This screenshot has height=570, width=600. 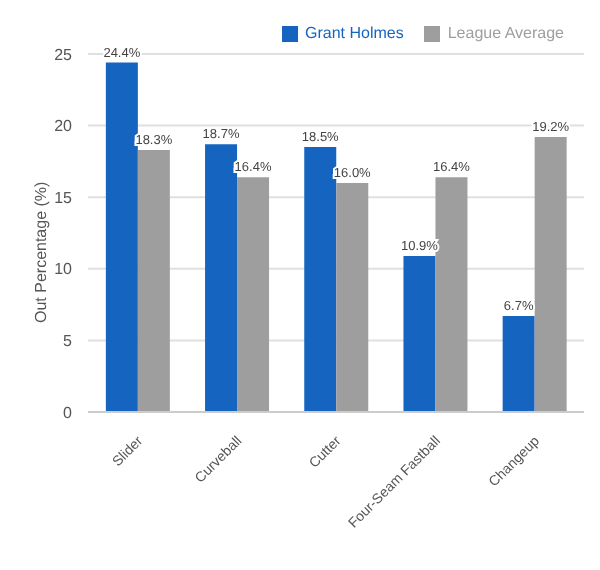 I want to click on y-tick-label: 0, so click(x=68, y=412).